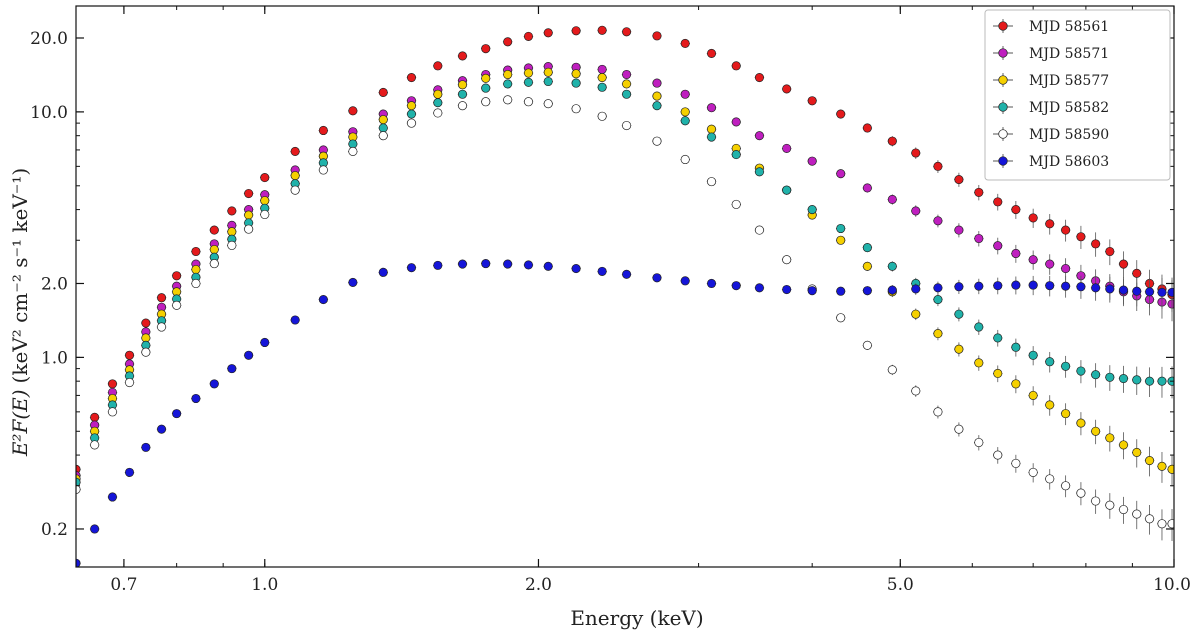  I want to click on y-axis-label-main: E²F(E), so click(20, 423).